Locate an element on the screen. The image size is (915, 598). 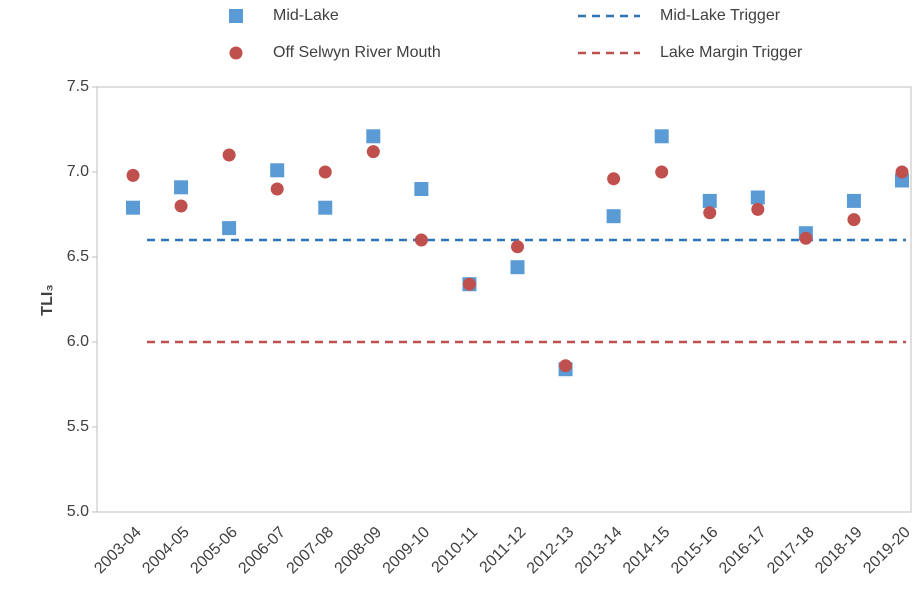
x-tick-label: 2005-06 is located at coordinates (214, 551).